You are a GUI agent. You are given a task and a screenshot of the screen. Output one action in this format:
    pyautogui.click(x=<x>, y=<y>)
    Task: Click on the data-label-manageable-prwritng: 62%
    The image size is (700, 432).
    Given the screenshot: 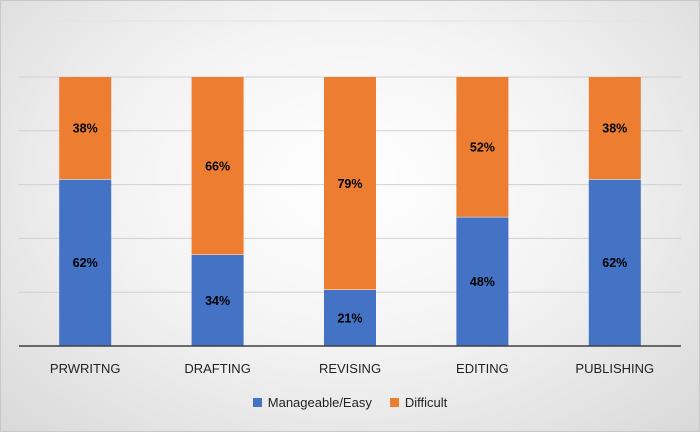 What is the action you would take?
    pyautogui.click(x=85, y=263)
    